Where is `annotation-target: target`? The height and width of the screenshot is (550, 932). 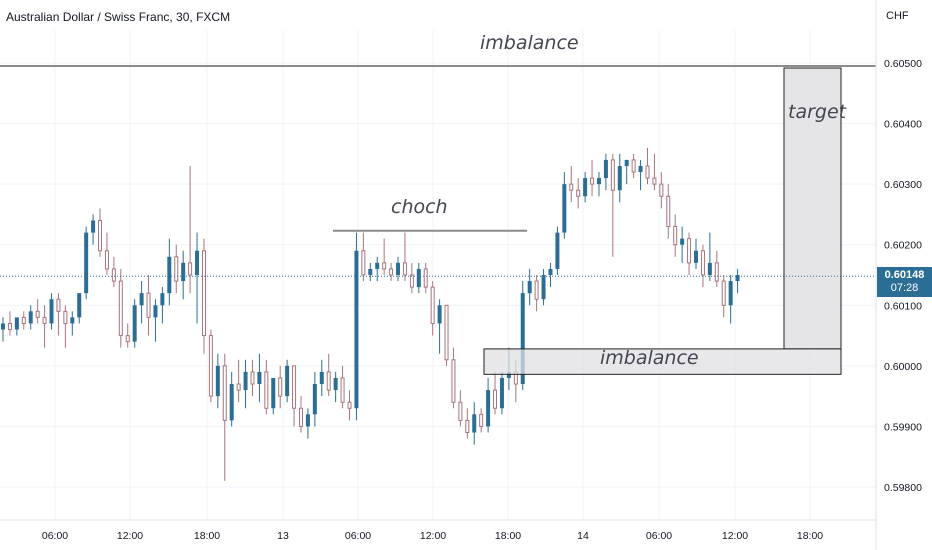 annotation-target: target is located at coordinates (817, 112).